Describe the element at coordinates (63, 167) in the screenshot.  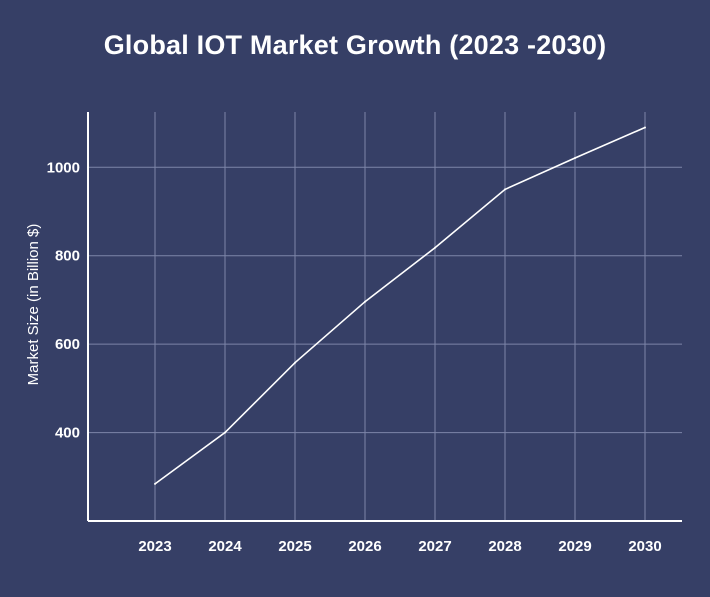
I see `y-tick-label: 1000` at that location.